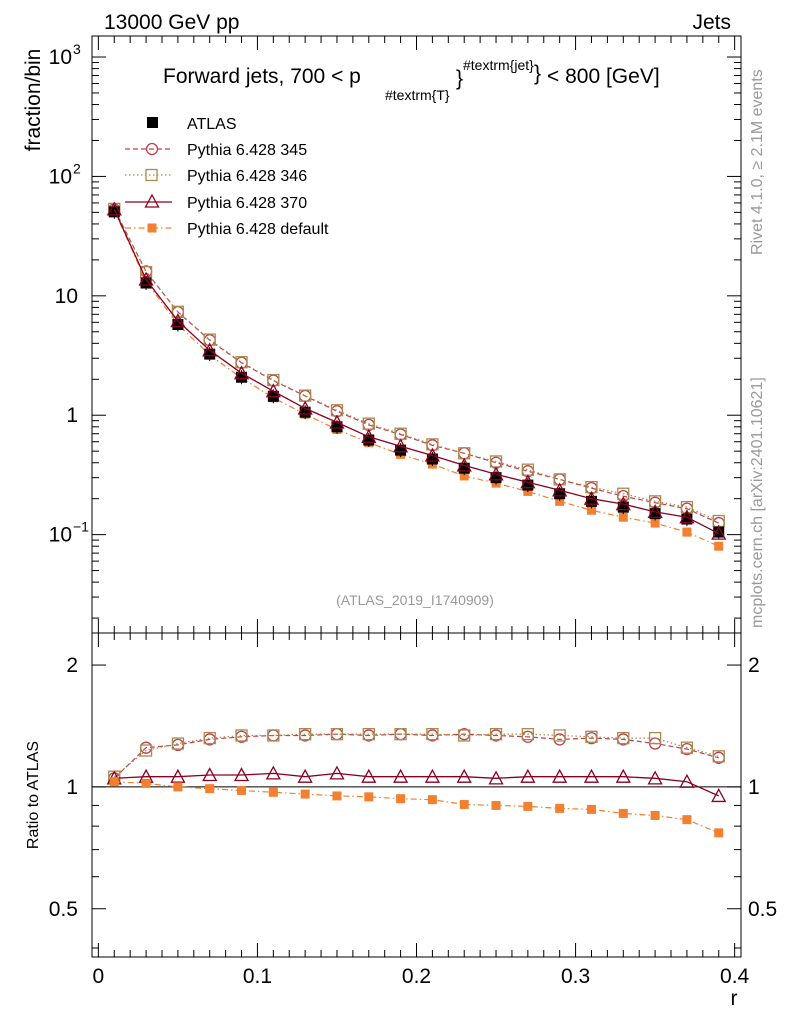 This screenshot has height=1024, width=786. What do you see at coordinates (754, 665) in the screenshot?
I see `ratio-y-tick-label-right: 2` at bounding box center [754, 665].